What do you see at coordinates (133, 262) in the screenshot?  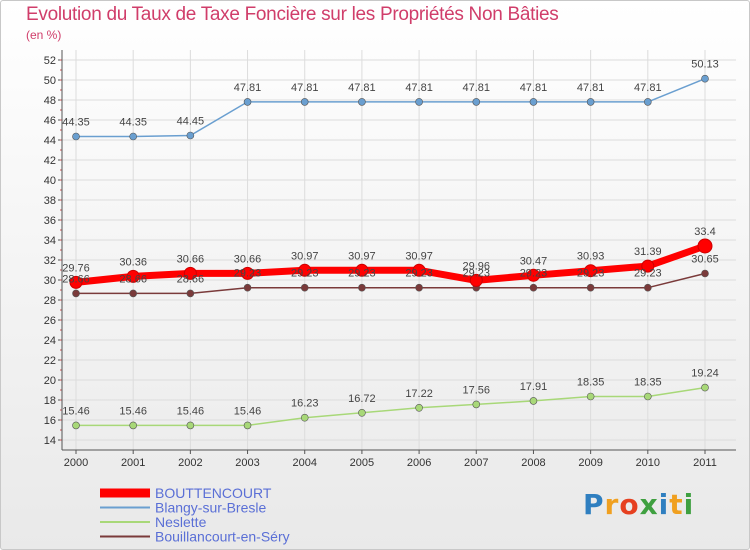 I see `data-label: 30.36` at bounding box center [133, 262].